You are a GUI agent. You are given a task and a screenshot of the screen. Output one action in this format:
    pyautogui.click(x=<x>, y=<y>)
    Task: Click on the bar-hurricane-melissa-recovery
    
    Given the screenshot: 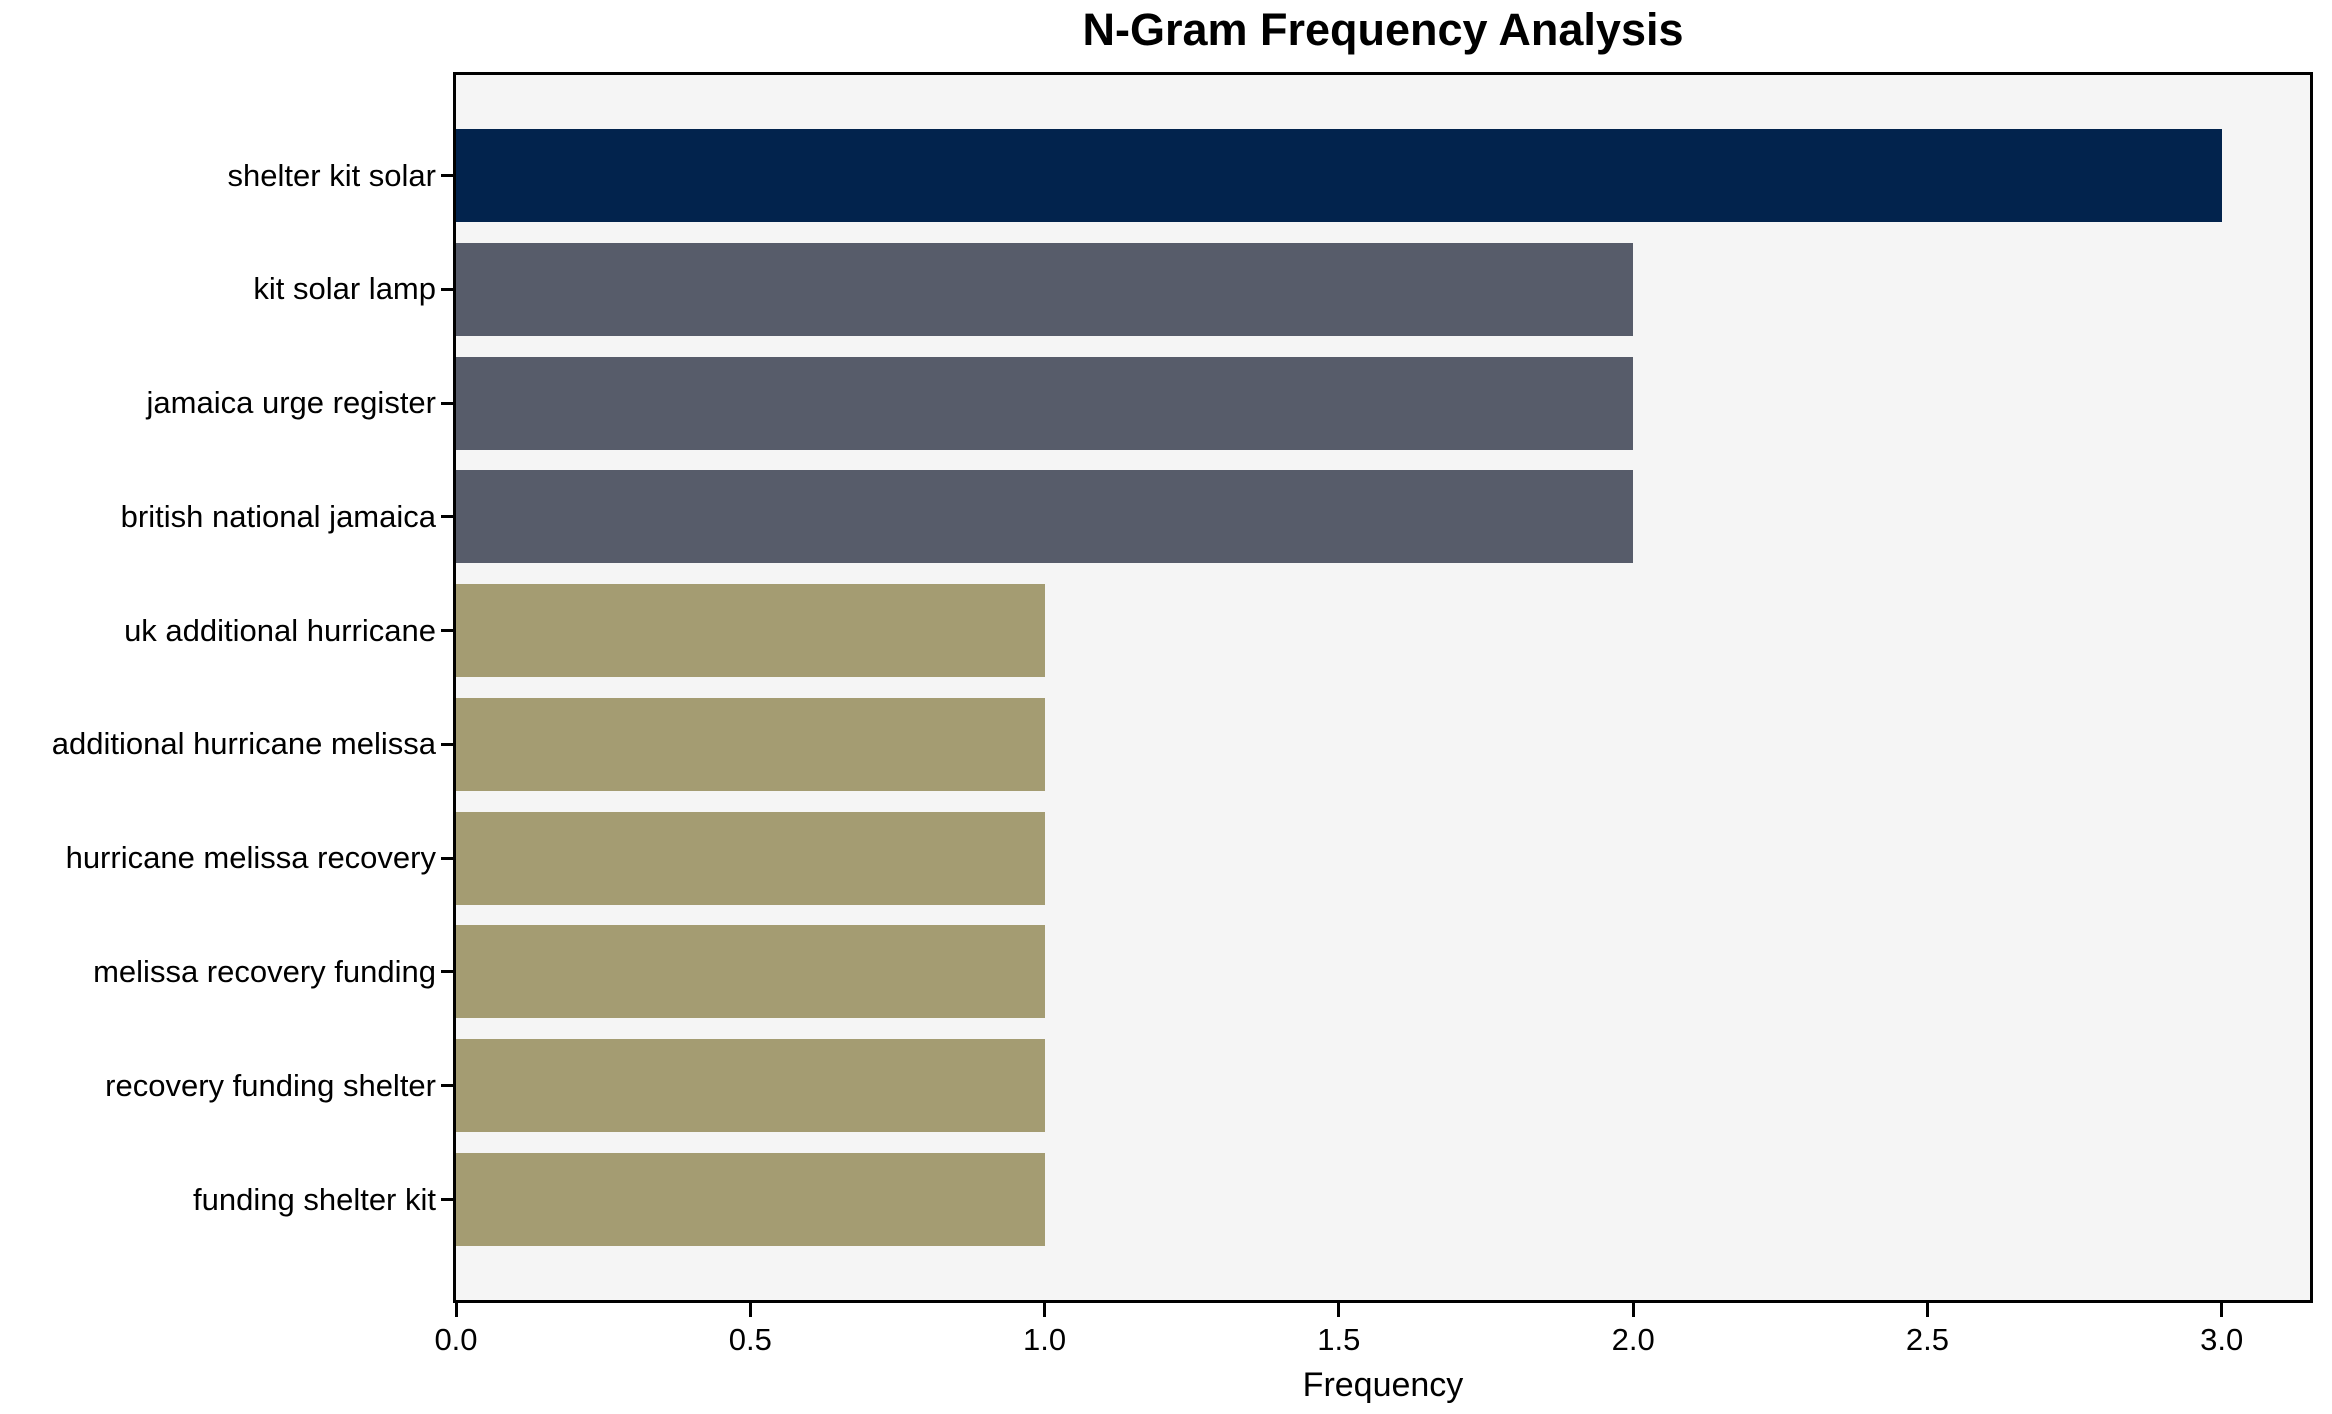 What is the action you would take?
    pyautogui.click(x=750, y=858)
    